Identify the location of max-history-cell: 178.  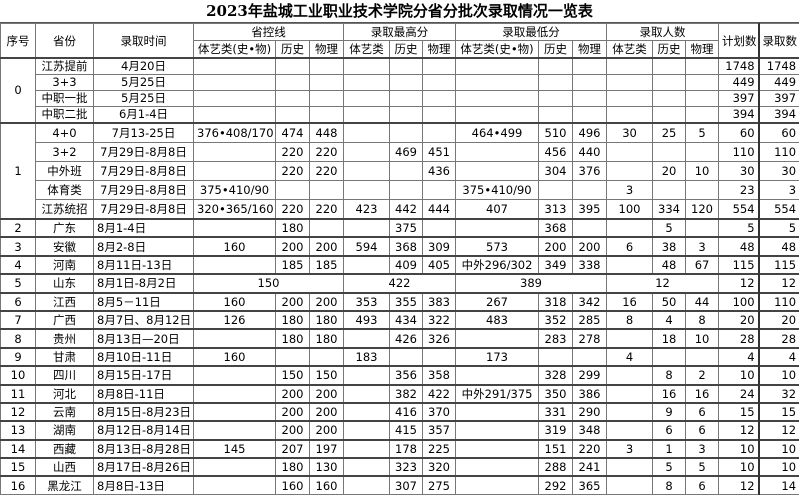
(406, 449).